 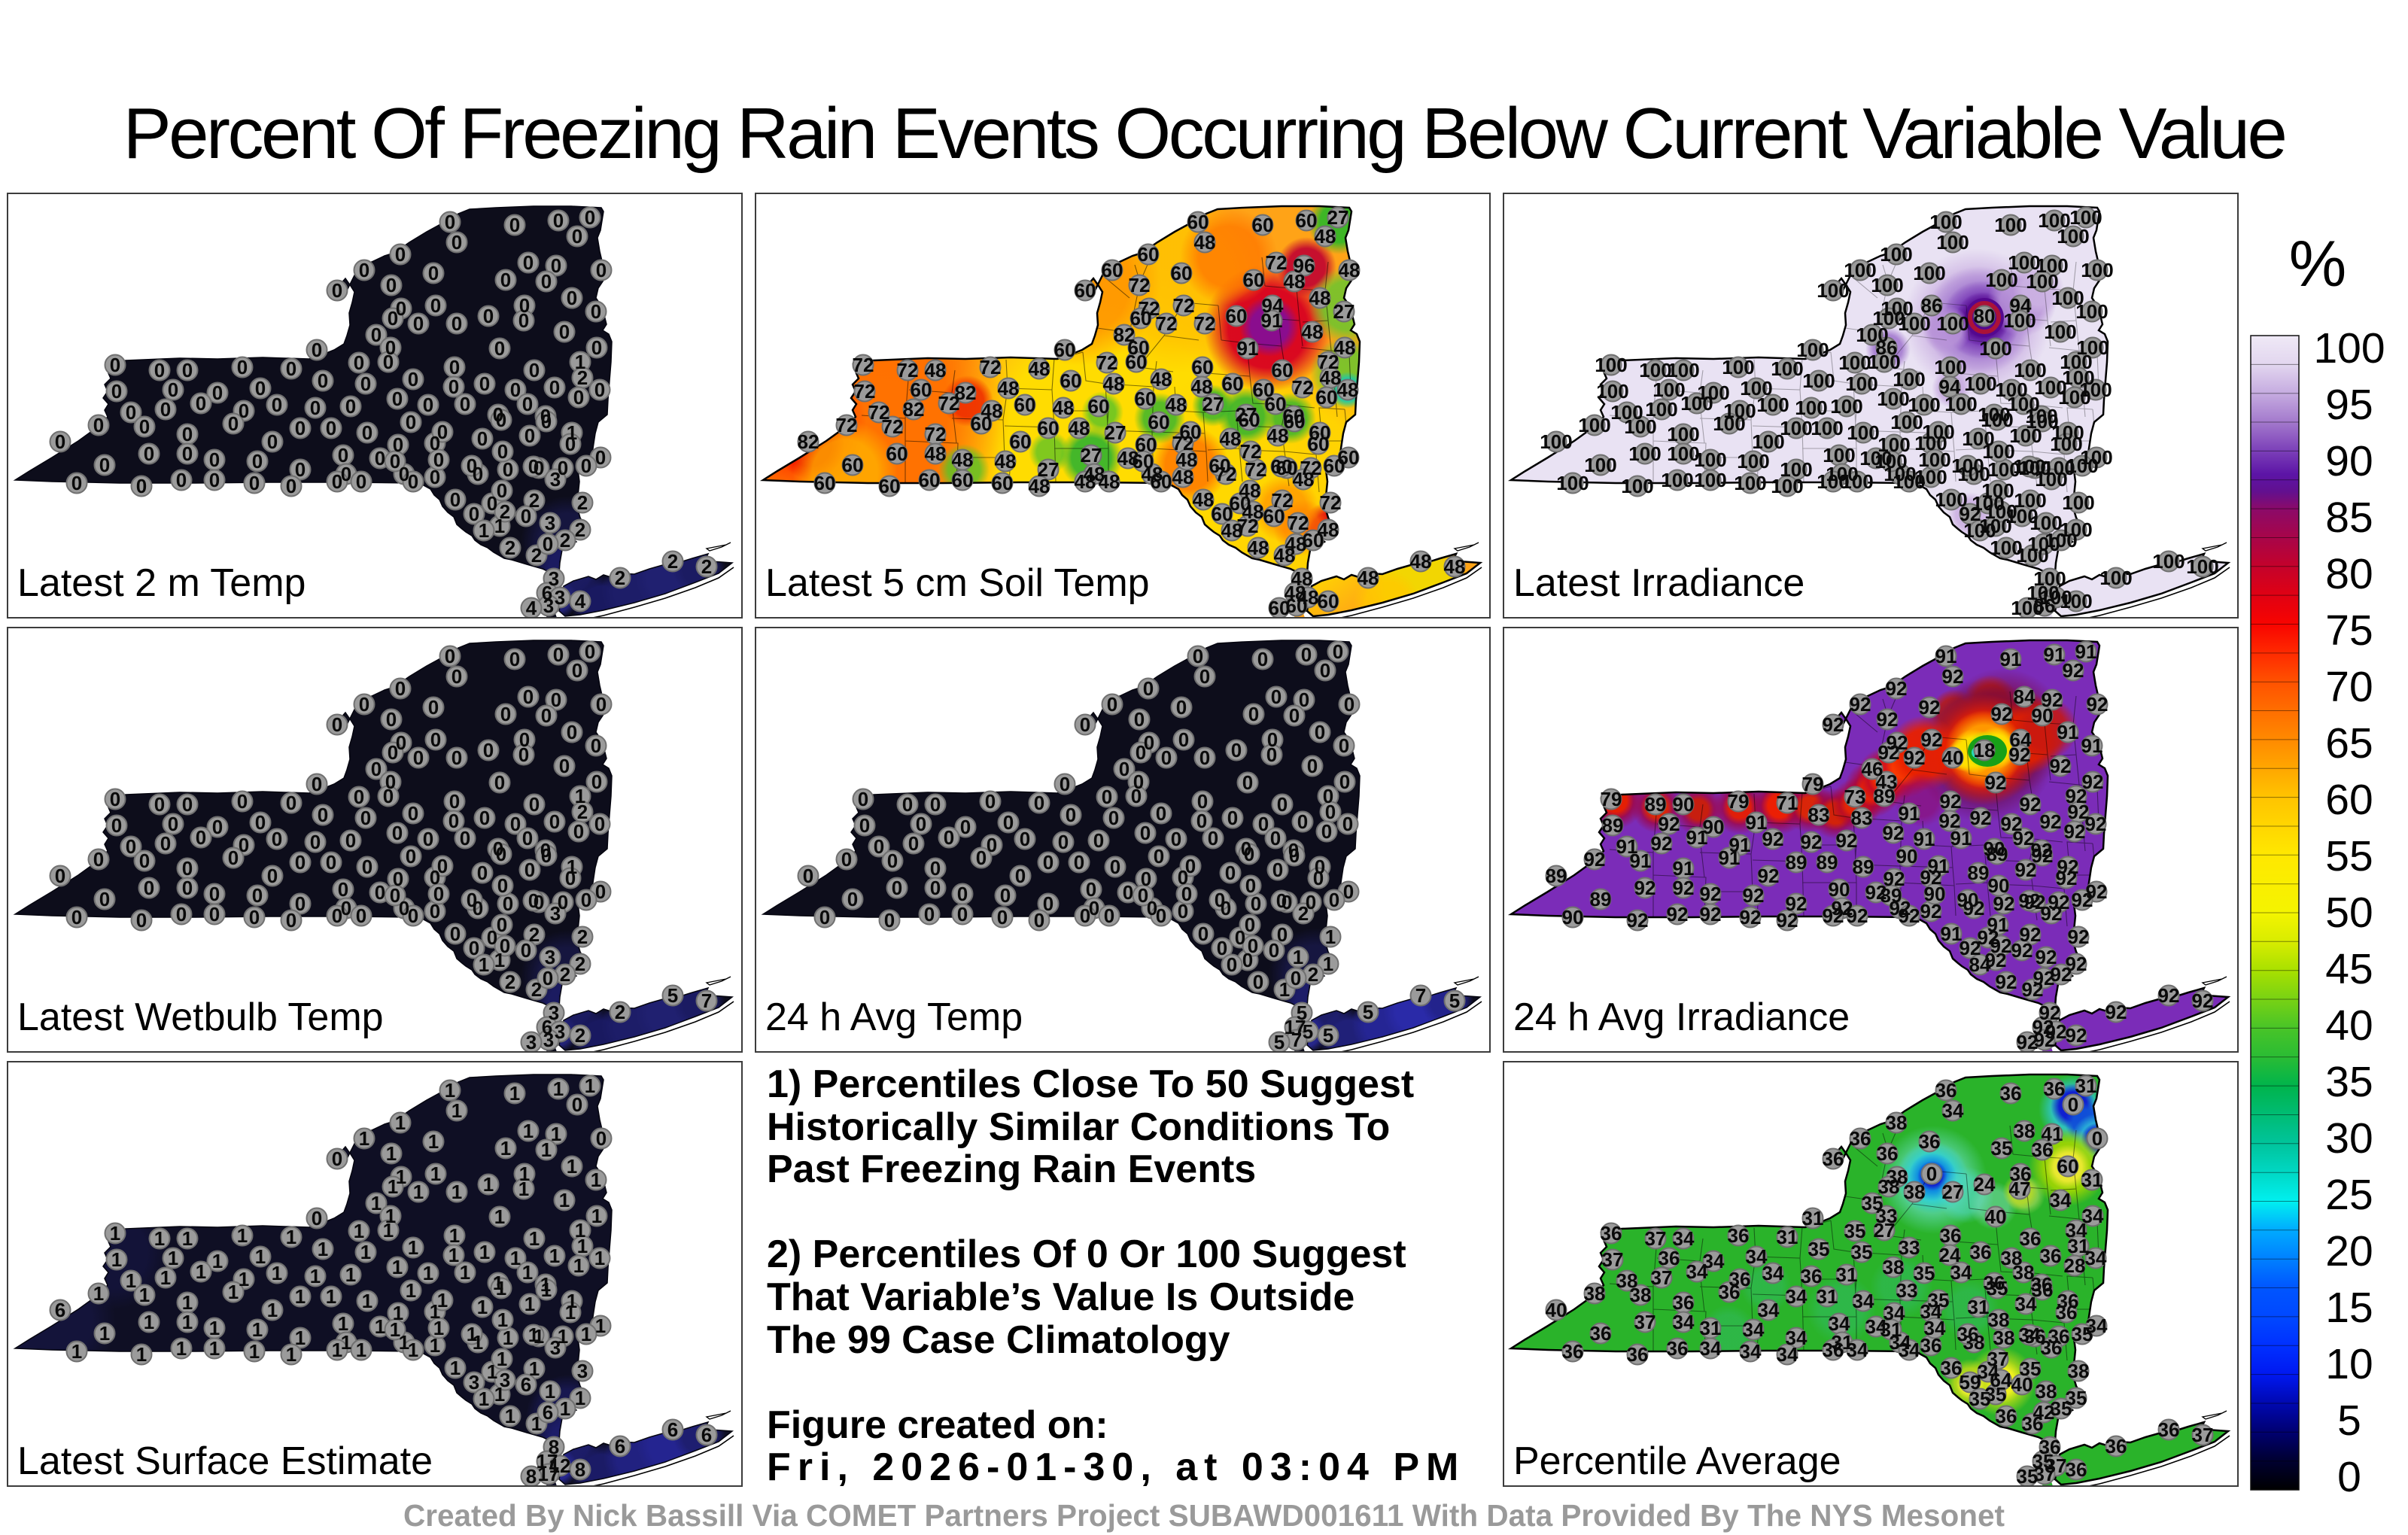 What do you see at coordinates (1677, 1461) in the screenshot?
I see `svg-text: Percentile Average` at bounding box center [1677, 1461].